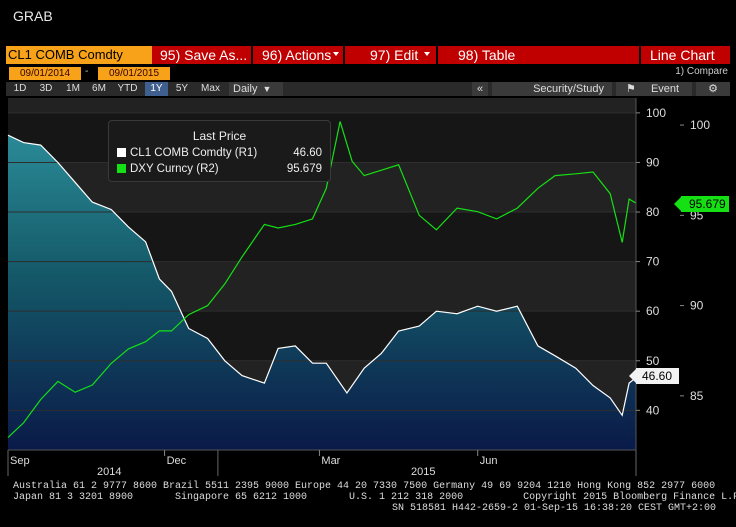  I want to click on r1-tick-label: 70, so click(653, 262).